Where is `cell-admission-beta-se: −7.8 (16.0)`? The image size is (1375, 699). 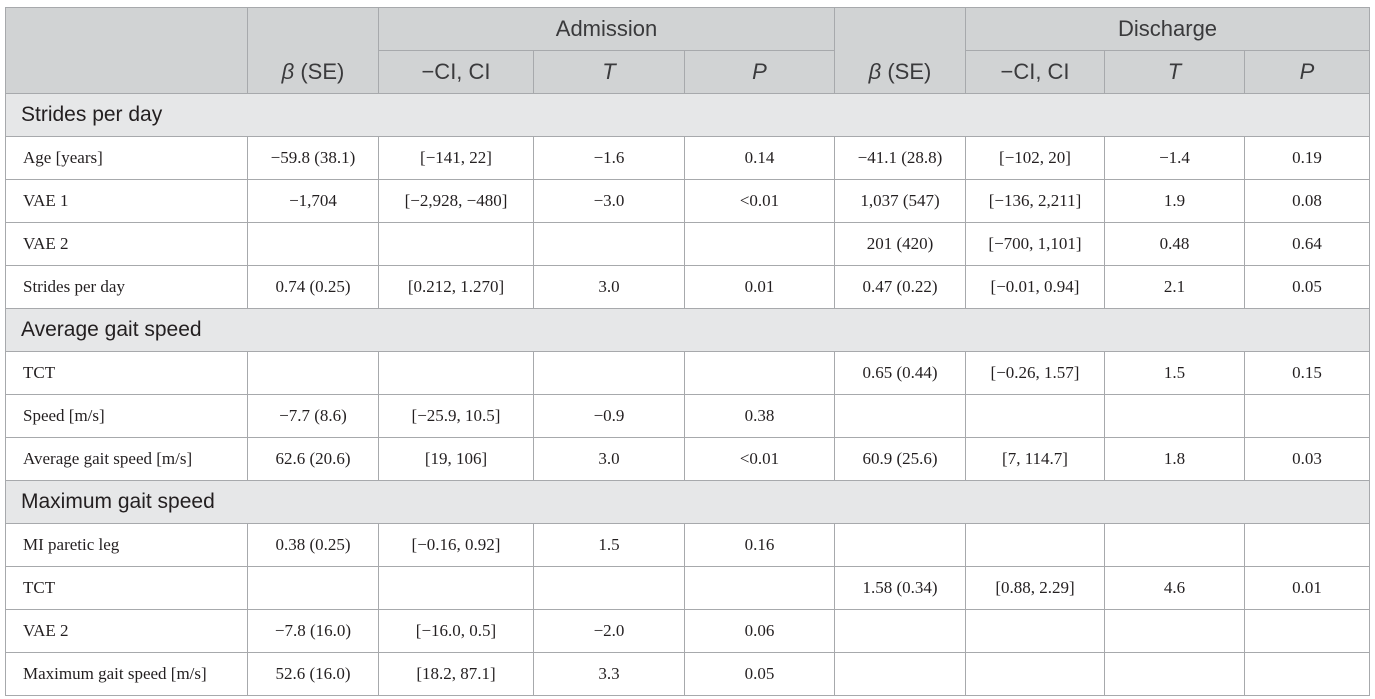
cell-admission-beta-se: −7.8 (16.0) is located at coordinates (313, 631).